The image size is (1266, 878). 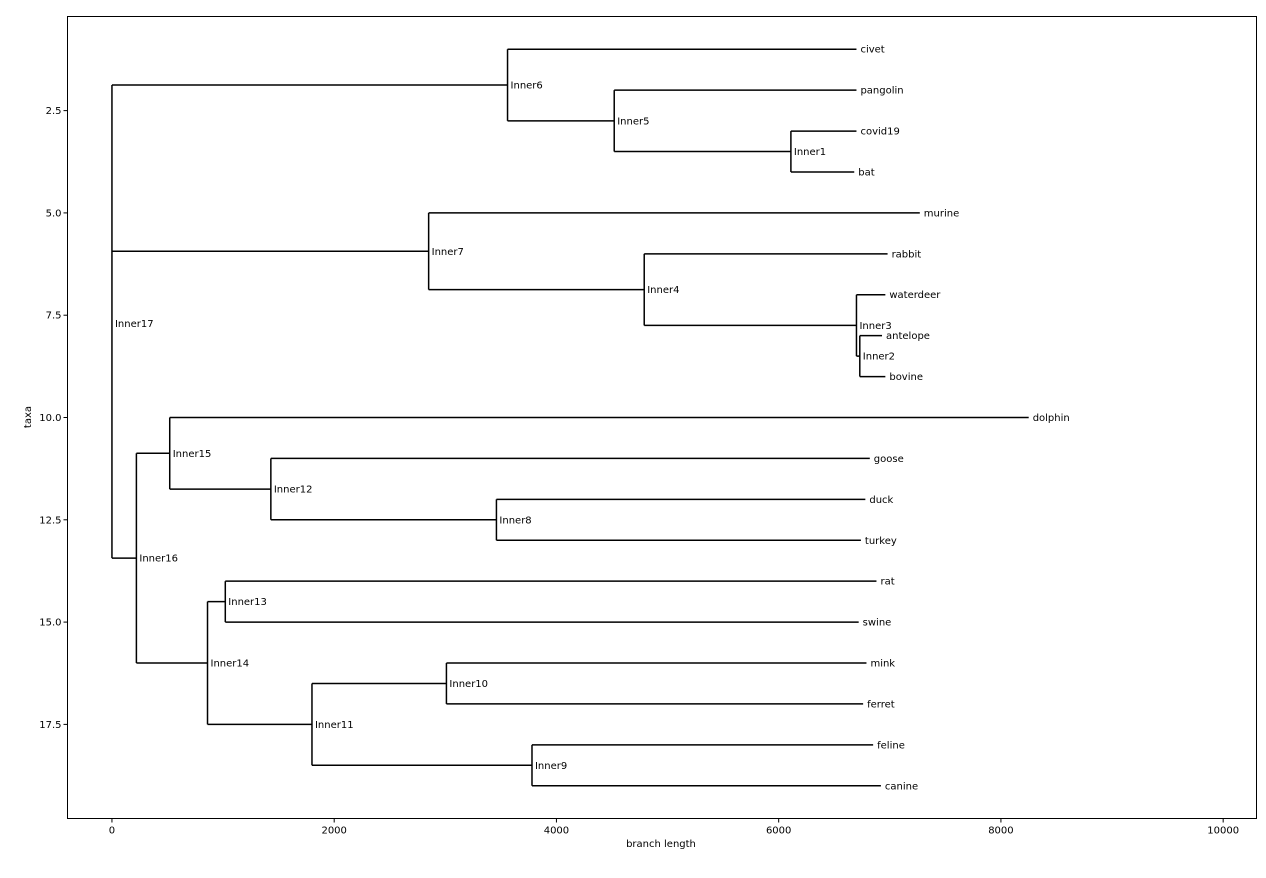 What do you see at coordinates (50, 520) in the screenshot?
I see `y-tick-label: 12.5` at bounding box center [50, 520].